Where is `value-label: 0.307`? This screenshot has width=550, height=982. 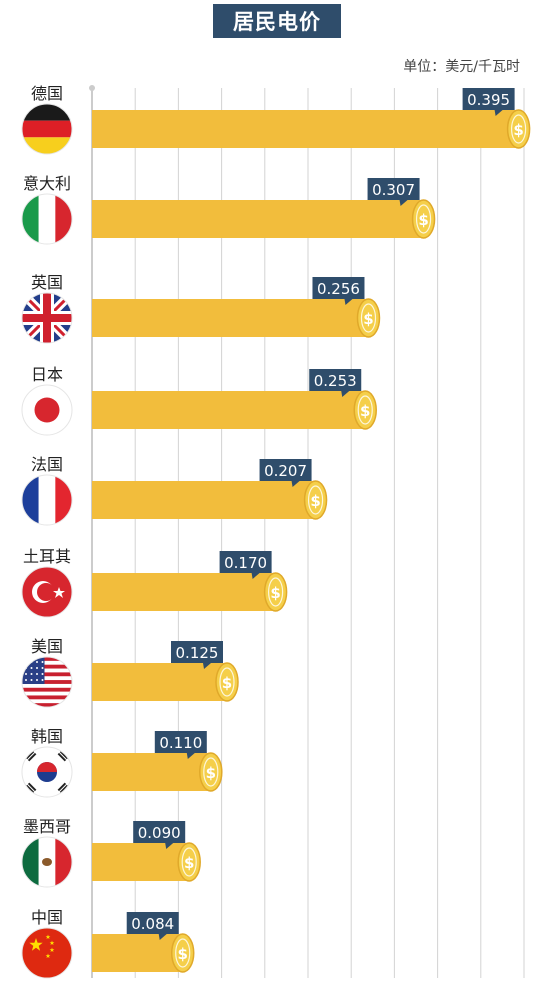
value-label: 0.307 is located at coordinates (393, 190).